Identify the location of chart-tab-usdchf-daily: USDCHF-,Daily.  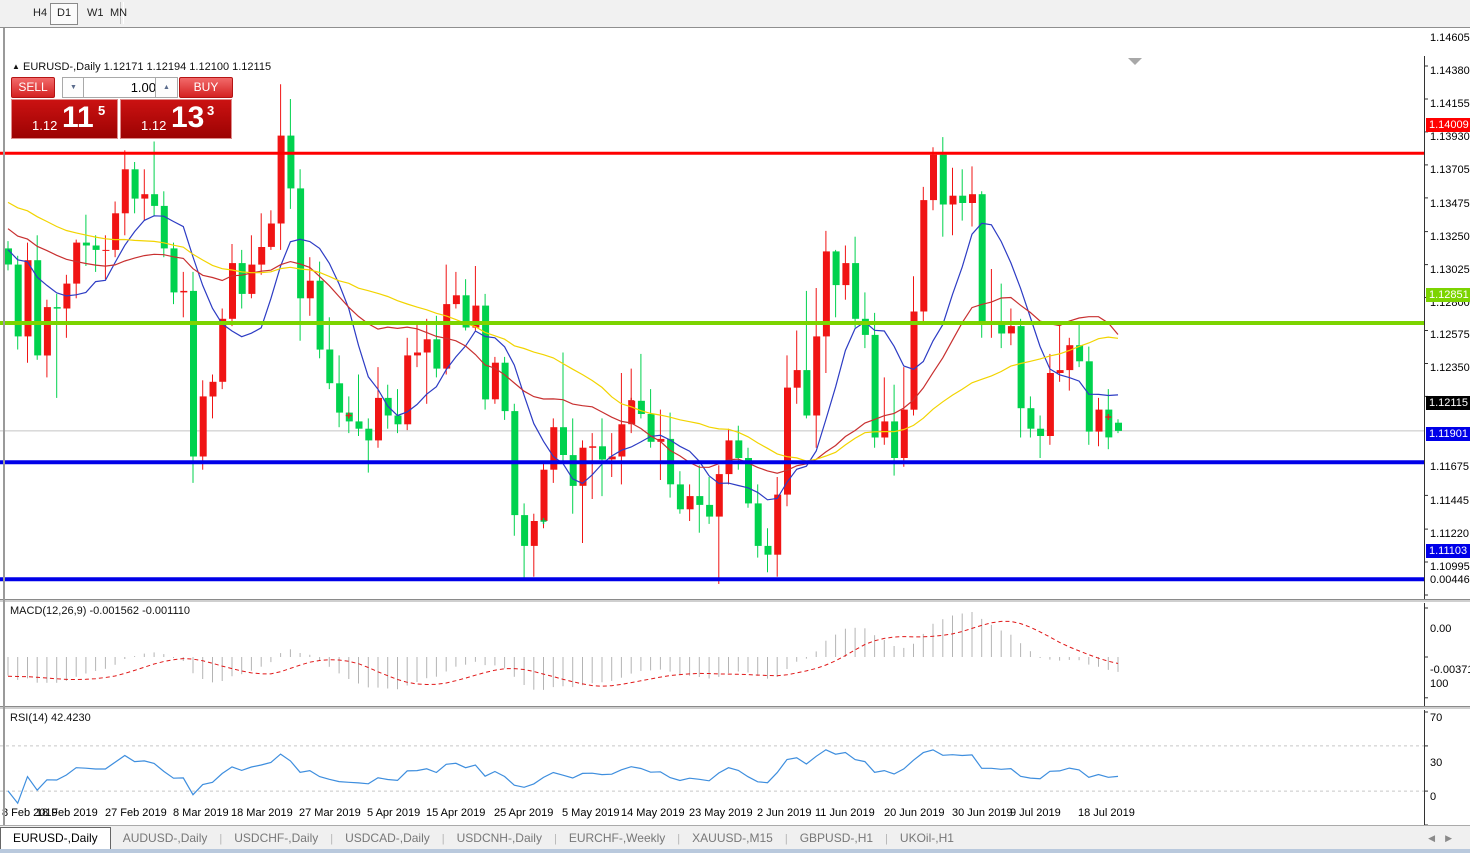
(276, 838).